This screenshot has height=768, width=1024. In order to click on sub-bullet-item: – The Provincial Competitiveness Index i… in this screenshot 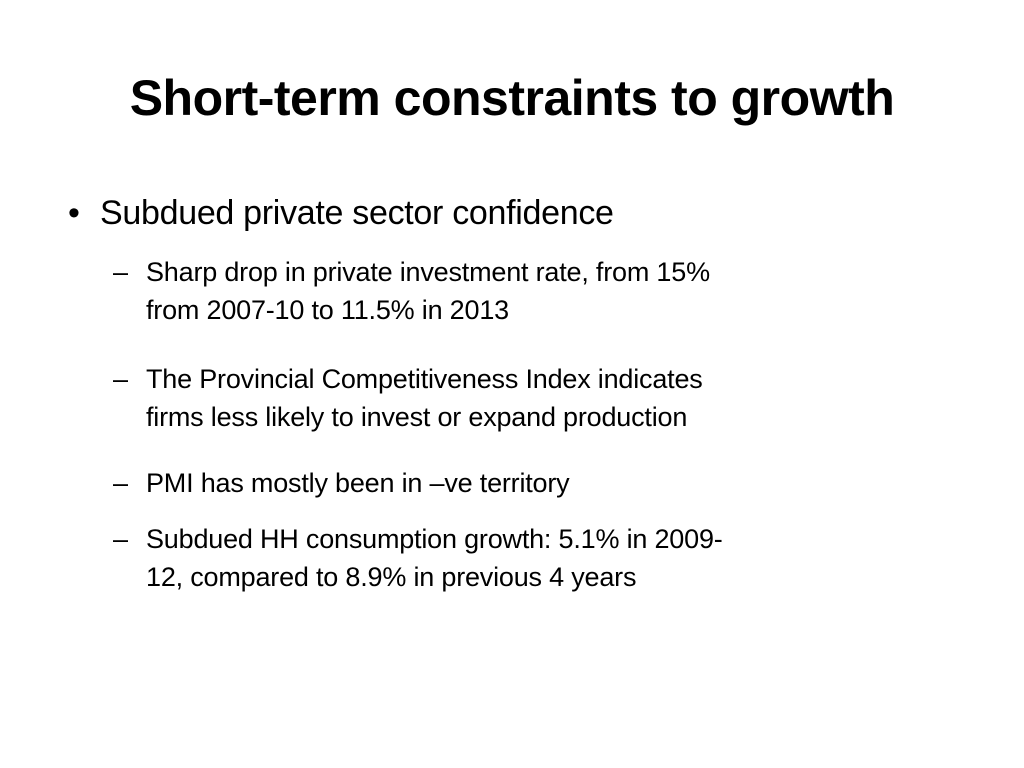, I will do `click(533, 398)`.